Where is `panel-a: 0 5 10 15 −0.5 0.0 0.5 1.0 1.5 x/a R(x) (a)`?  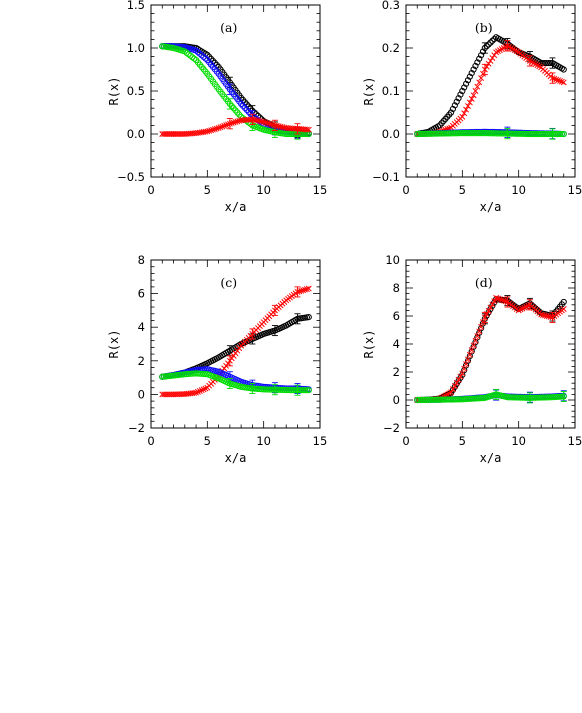
panel-a: 0 5 10 15 −0.5 0.0 0.5 1.0 1.5 x/a R(x) (a) is located at coordinates (217, 107).